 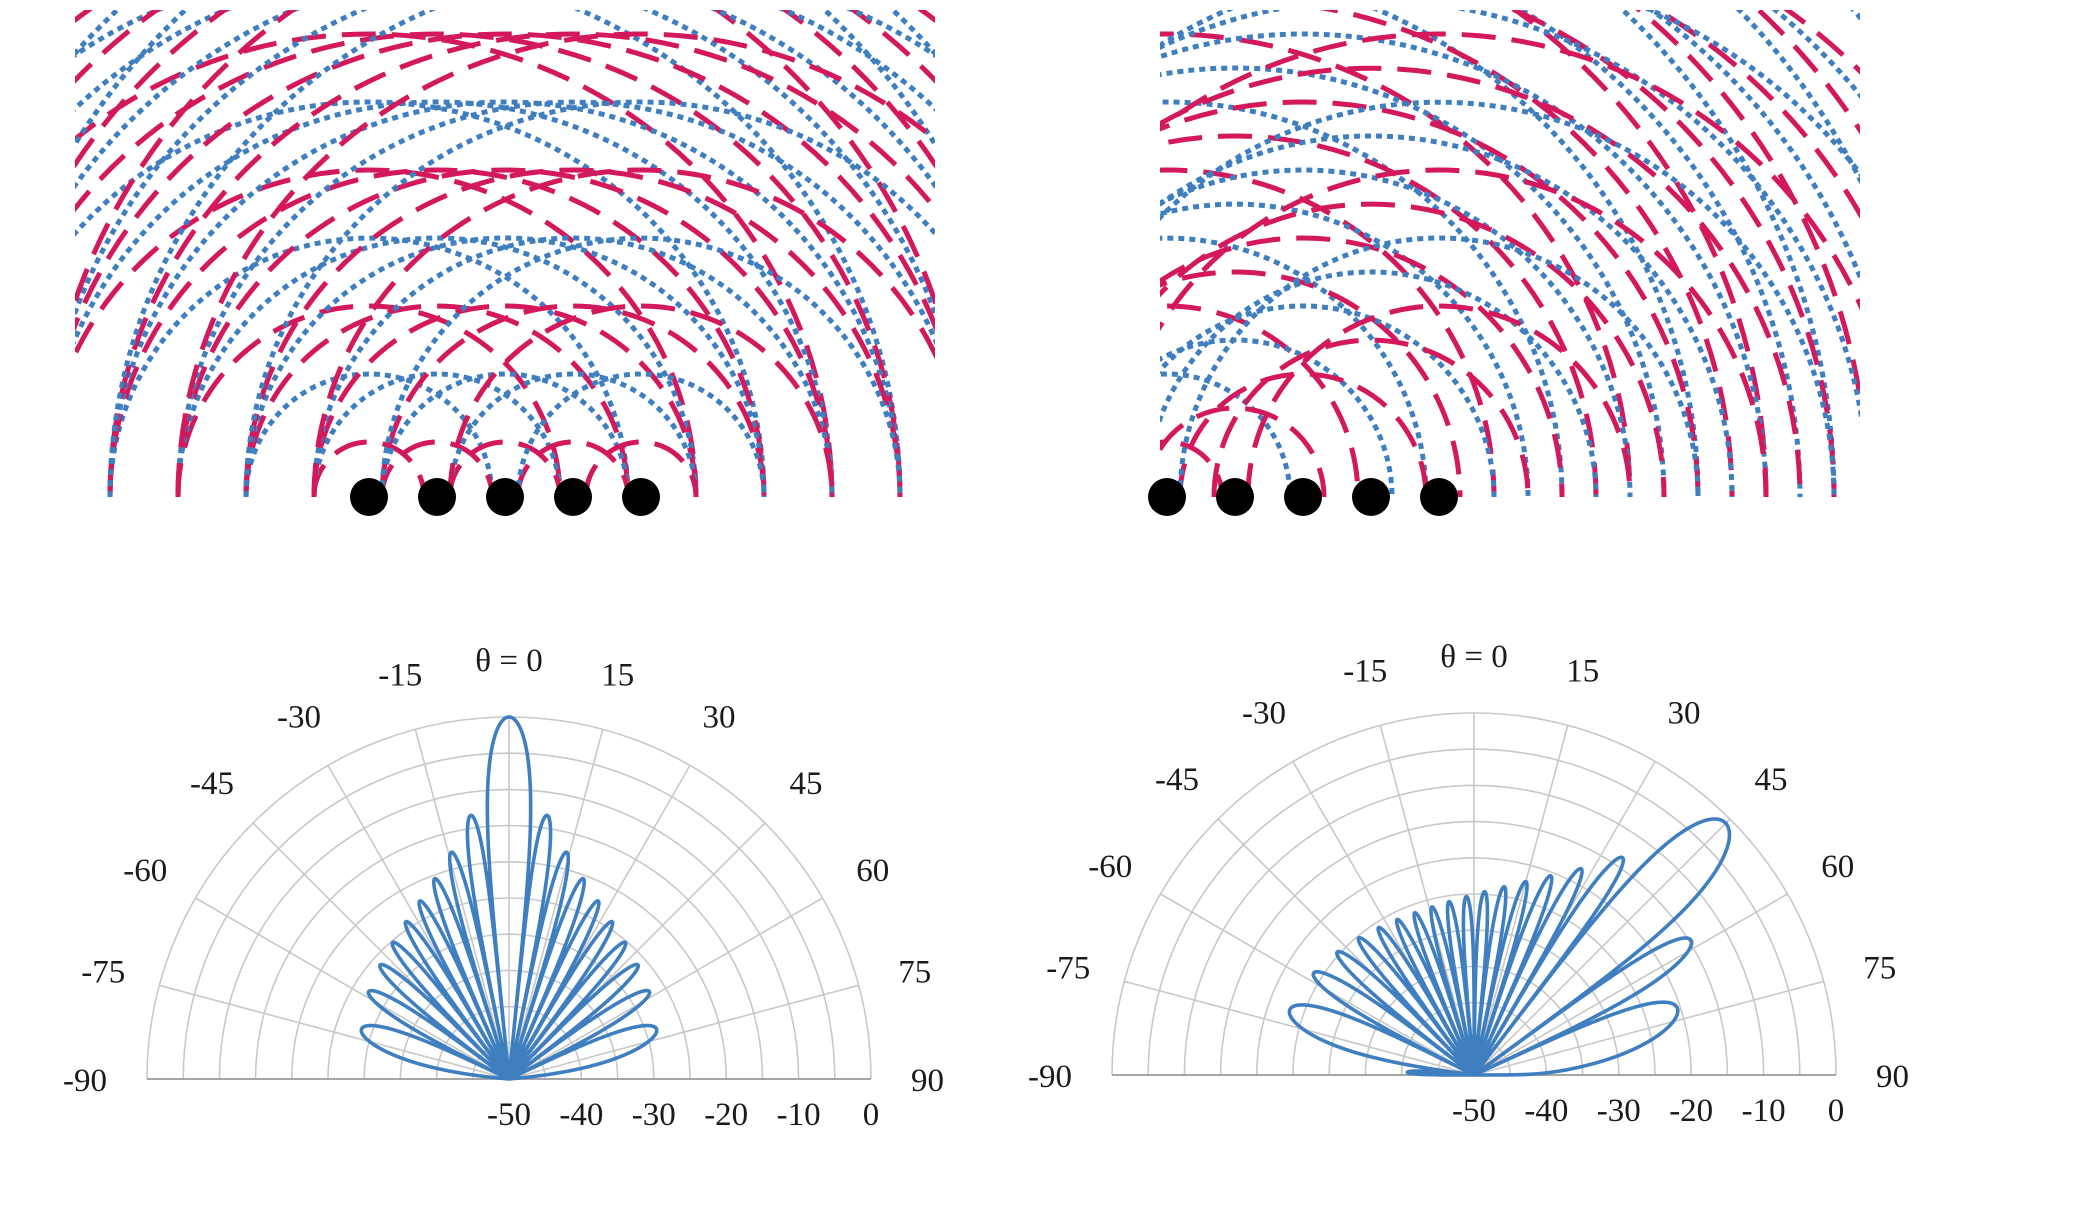 I want to click on radial-tick-label: -10, so click(x=799, y=1115).